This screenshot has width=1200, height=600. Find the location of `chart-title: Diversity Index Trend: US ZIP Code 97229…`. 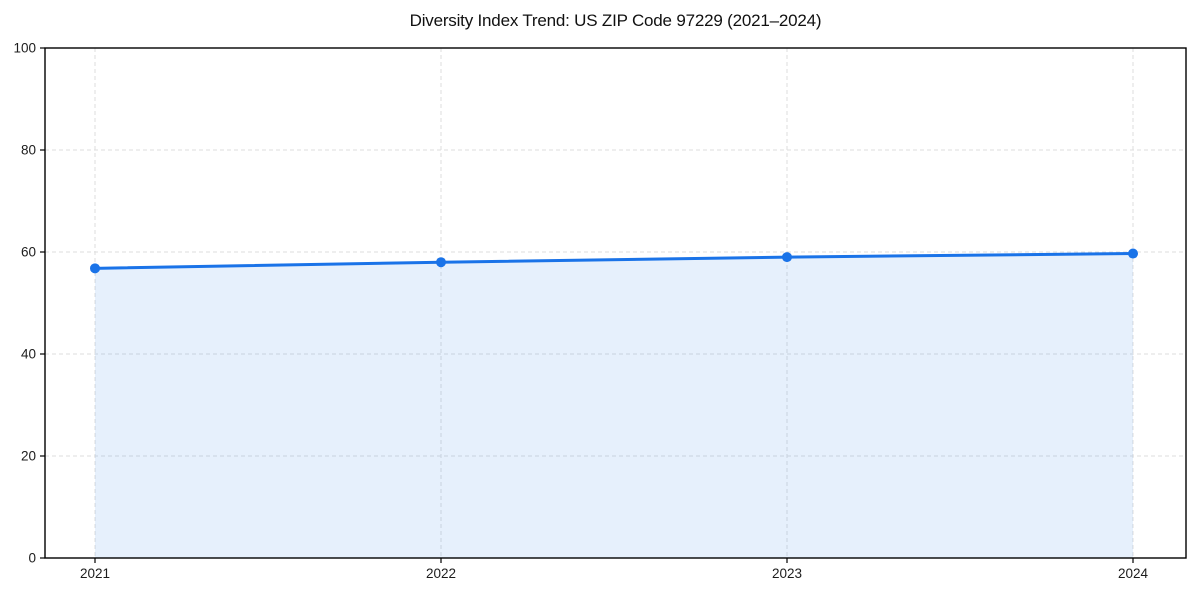

chart-title: Diversity Index Trend: US ZIP Code 97229… is located at coordinates (615, 20).